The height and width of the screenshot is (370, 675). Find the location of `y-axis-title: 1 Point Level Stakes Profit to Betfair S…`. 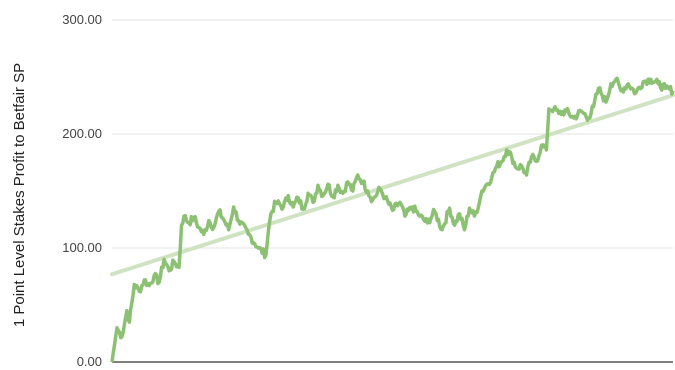

y-axis-title: 1 Point Level Stakes Profit to Betfair S… is located at coordinates (19, 195).